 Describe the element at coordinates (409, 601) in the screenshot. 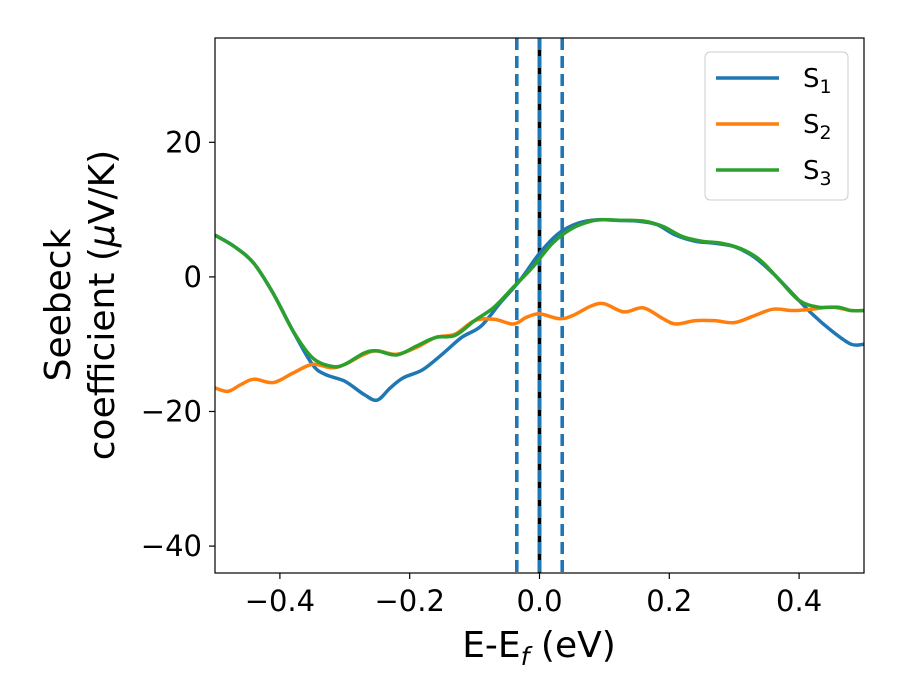

I see `x-tick-label: −0.2` at that location.